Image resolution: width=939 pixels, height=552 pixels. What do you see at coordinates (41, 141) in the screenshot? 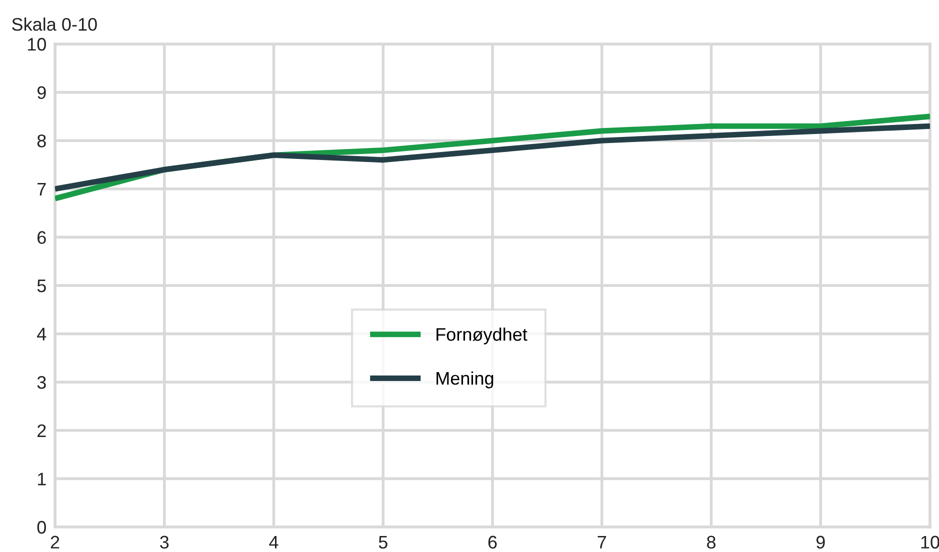
I see `y-tick-label: 8` at bounding box center [41, 141].